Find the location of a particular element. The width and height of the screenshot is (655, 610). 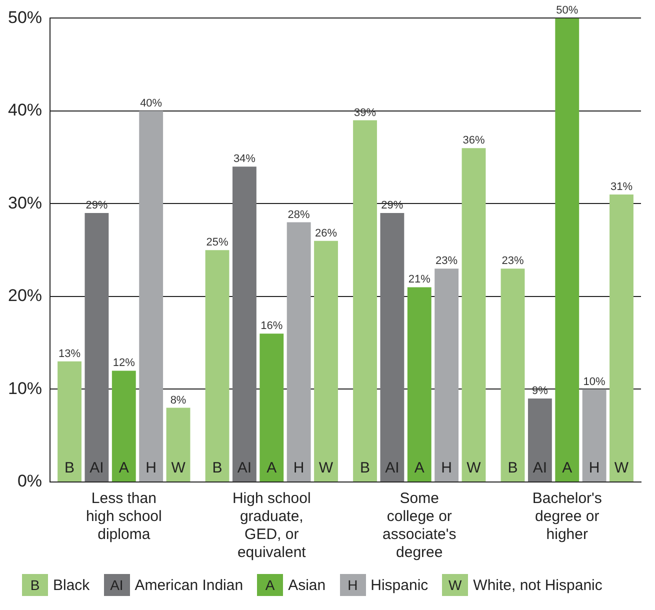

legend-label: Asian is located at coordinates (307, 585).